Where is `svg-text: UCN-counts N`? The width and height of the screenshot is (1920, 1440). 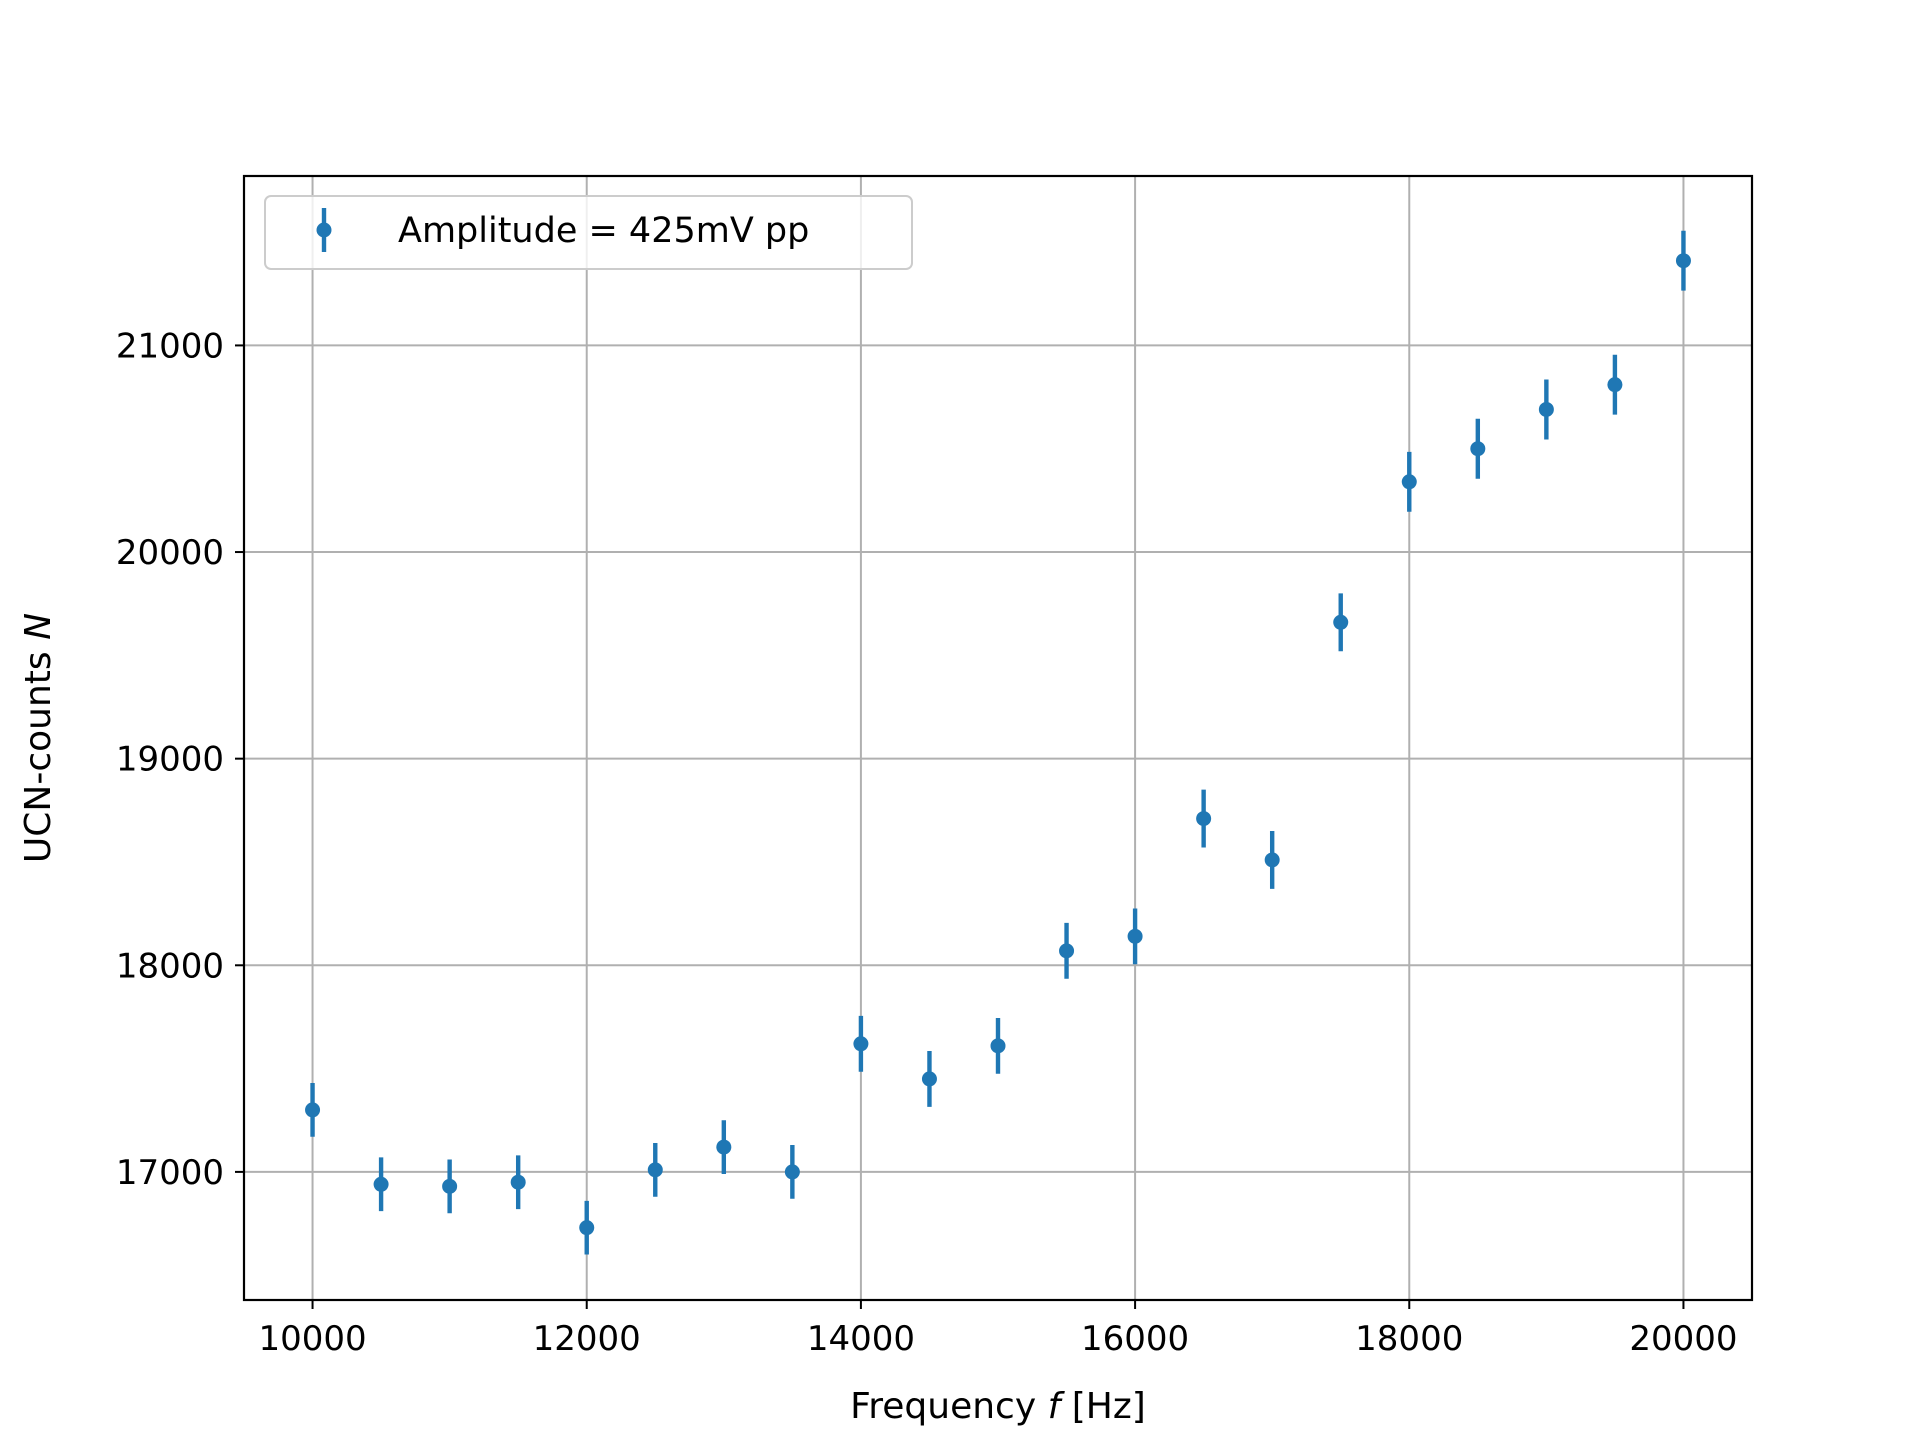
svg-text: UCN-counts N is located at coordinates (38, 738).